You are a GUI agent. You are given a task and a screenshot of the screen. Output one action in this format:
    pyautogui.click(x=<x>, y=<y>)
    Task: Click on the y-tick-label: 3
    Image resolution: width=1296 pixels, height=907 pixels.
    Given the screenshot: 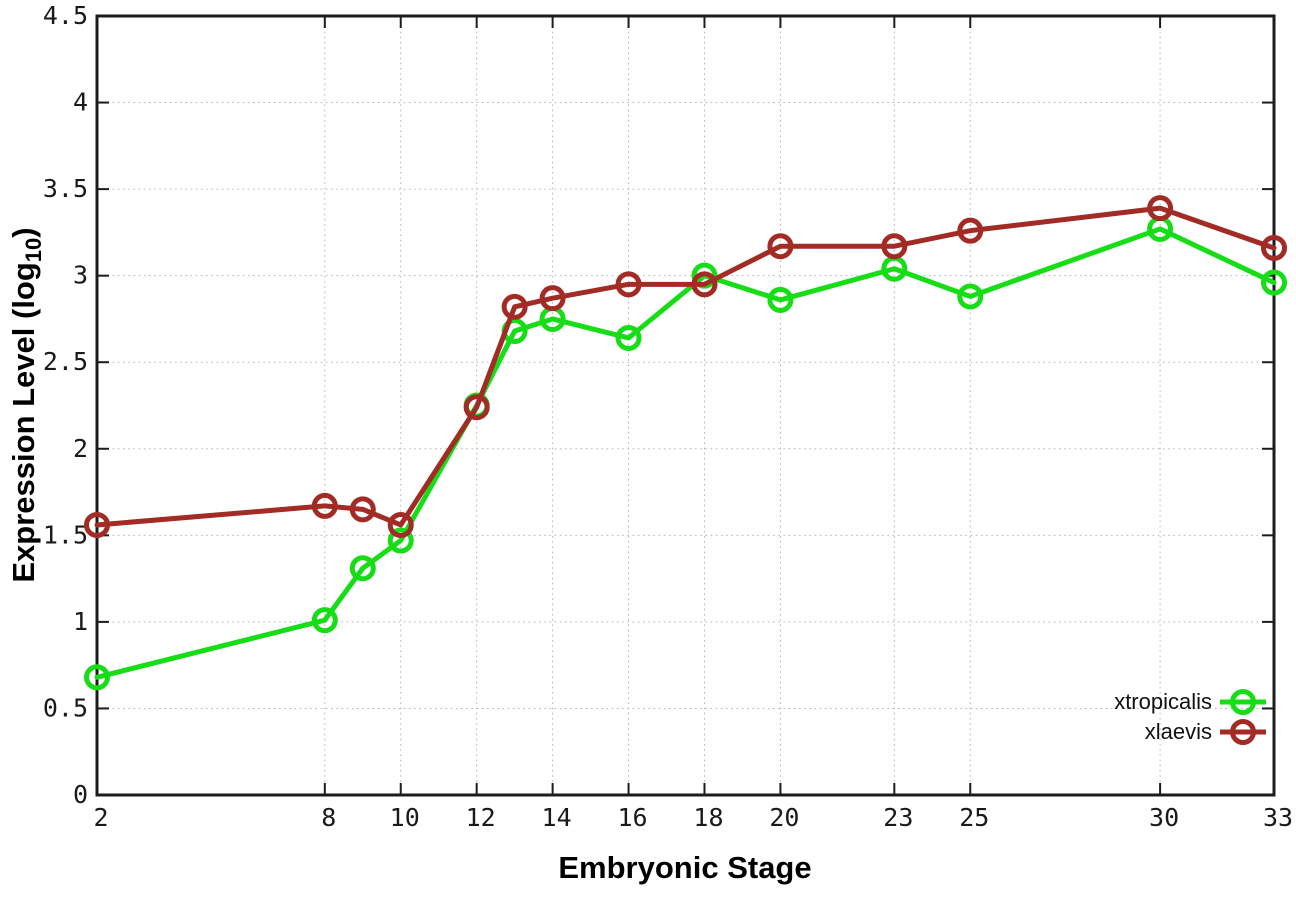 What is the action you would take?
    pyautogui.click(x=80, y=275)
    